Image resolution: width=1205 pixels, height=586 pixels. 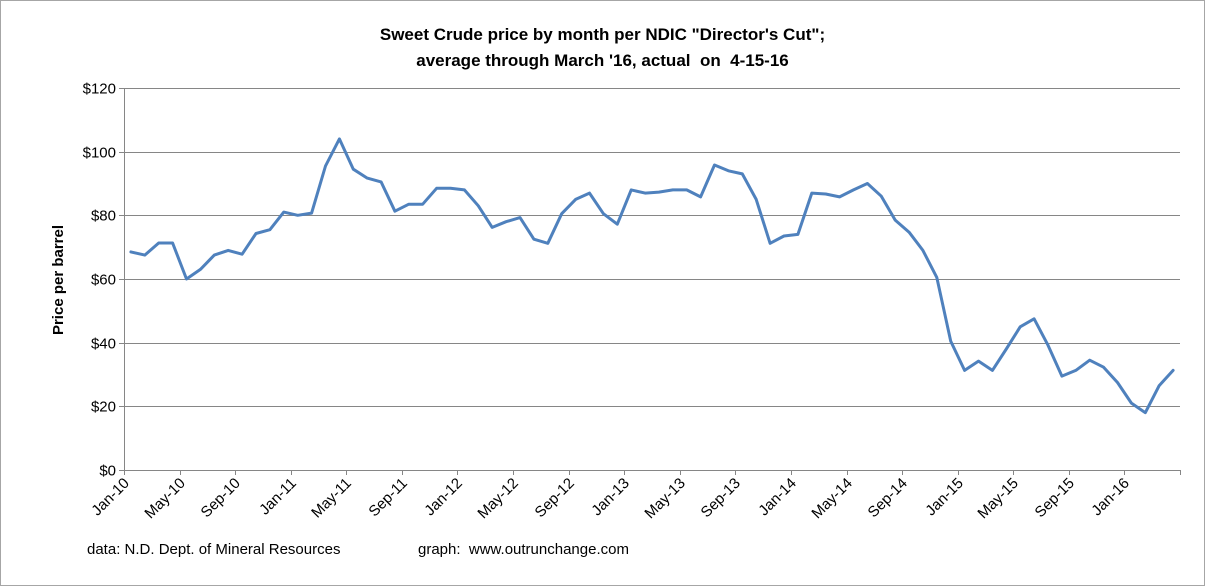 I want to click on x-tick-label: Jan-14, so click(x=777, y=497).